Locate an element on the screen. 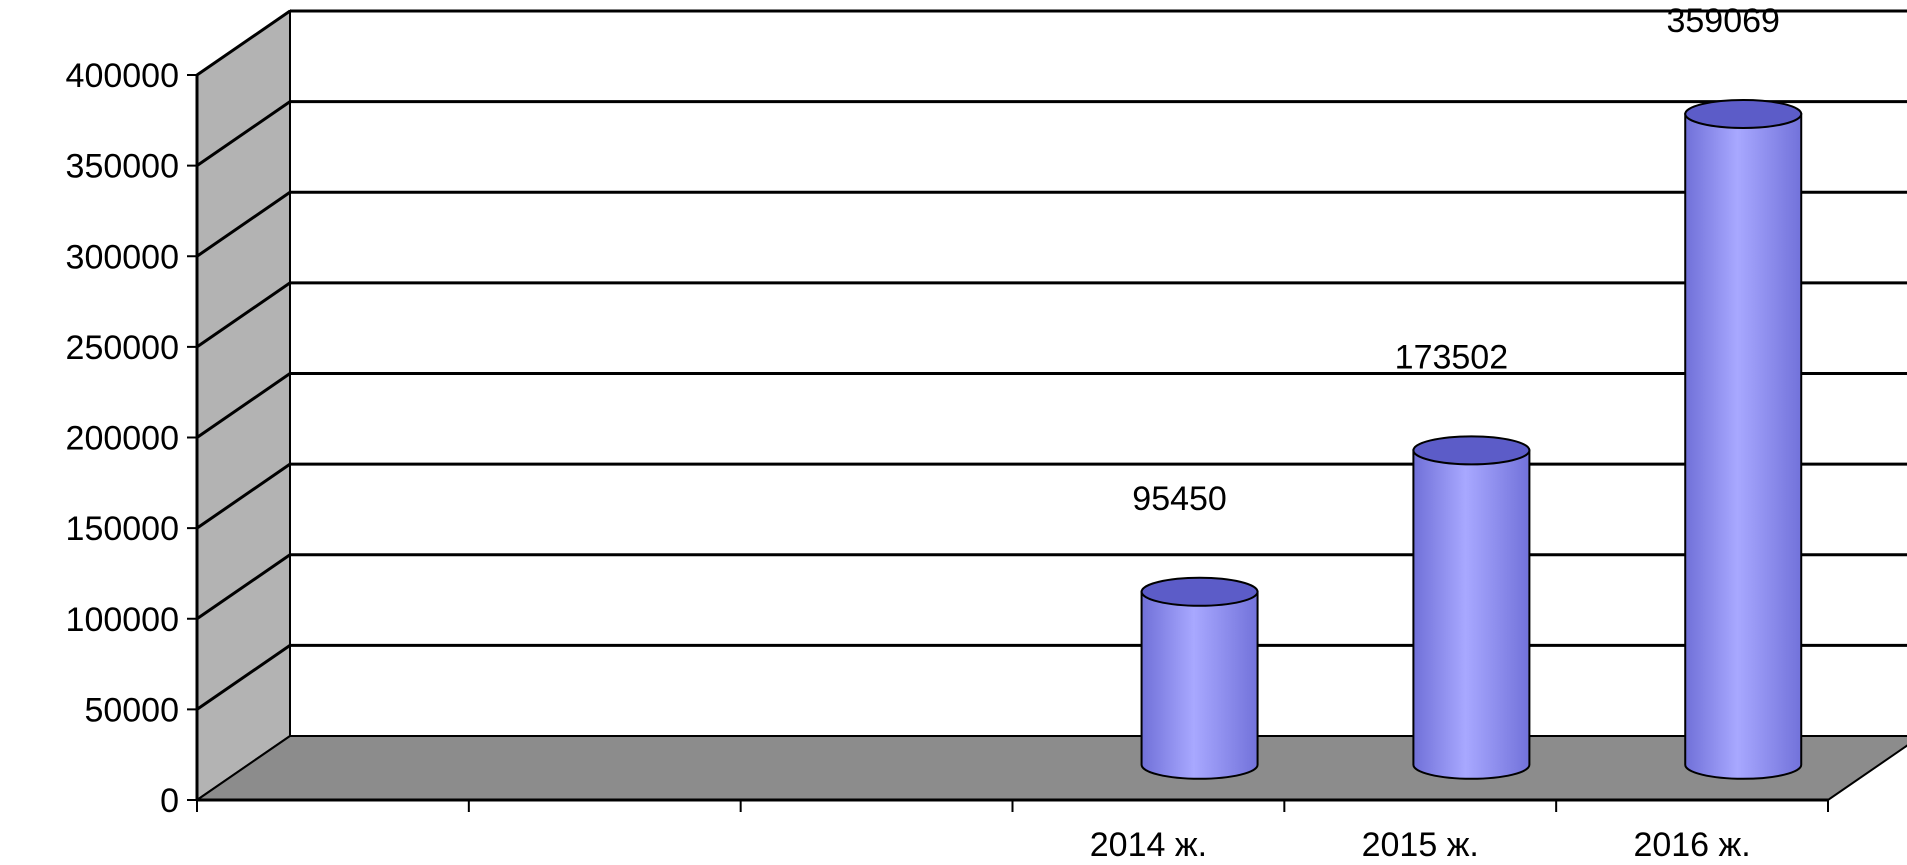 This screenshot has width=1907, height=865. y-tick-label: 250000 is located at coordinates (122, 348).